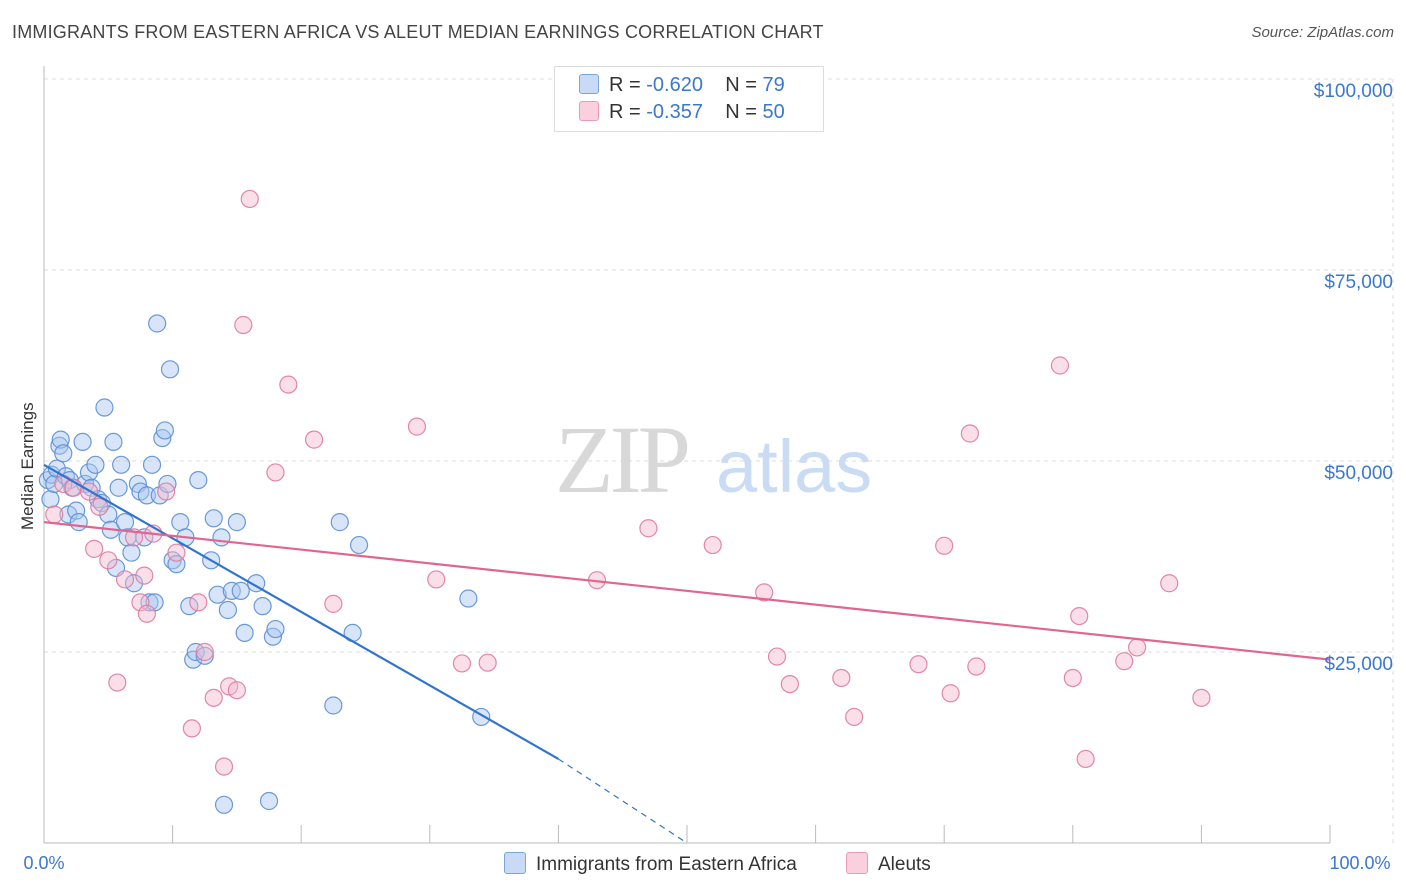 This screenshot has height=892, width=1406. What do you see at coordinates (628, 112) in the screenshot?
I see `legend-r-label: R =` at bounding box center [628, 112].